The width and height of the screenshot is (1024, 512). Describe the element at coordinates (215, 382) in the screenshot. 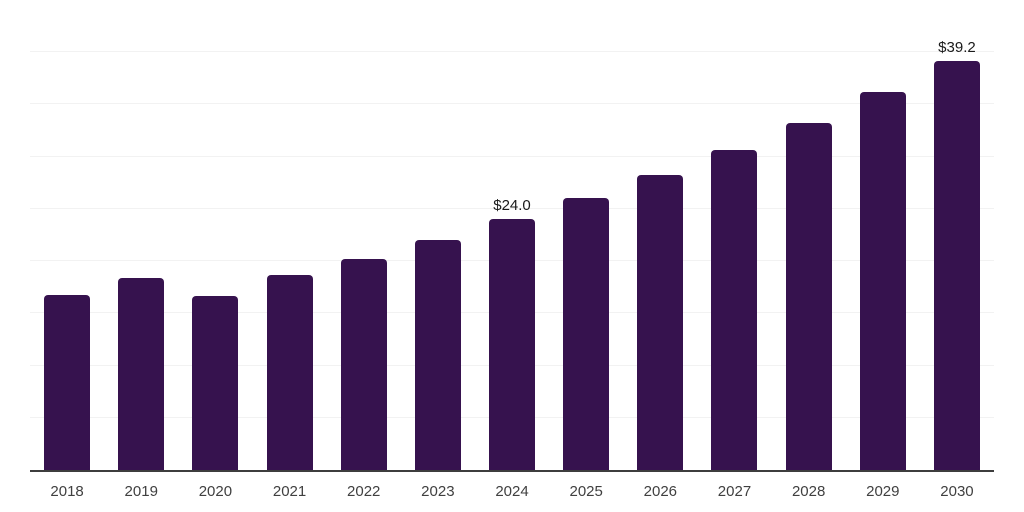

I see `bar-2020` at that location.